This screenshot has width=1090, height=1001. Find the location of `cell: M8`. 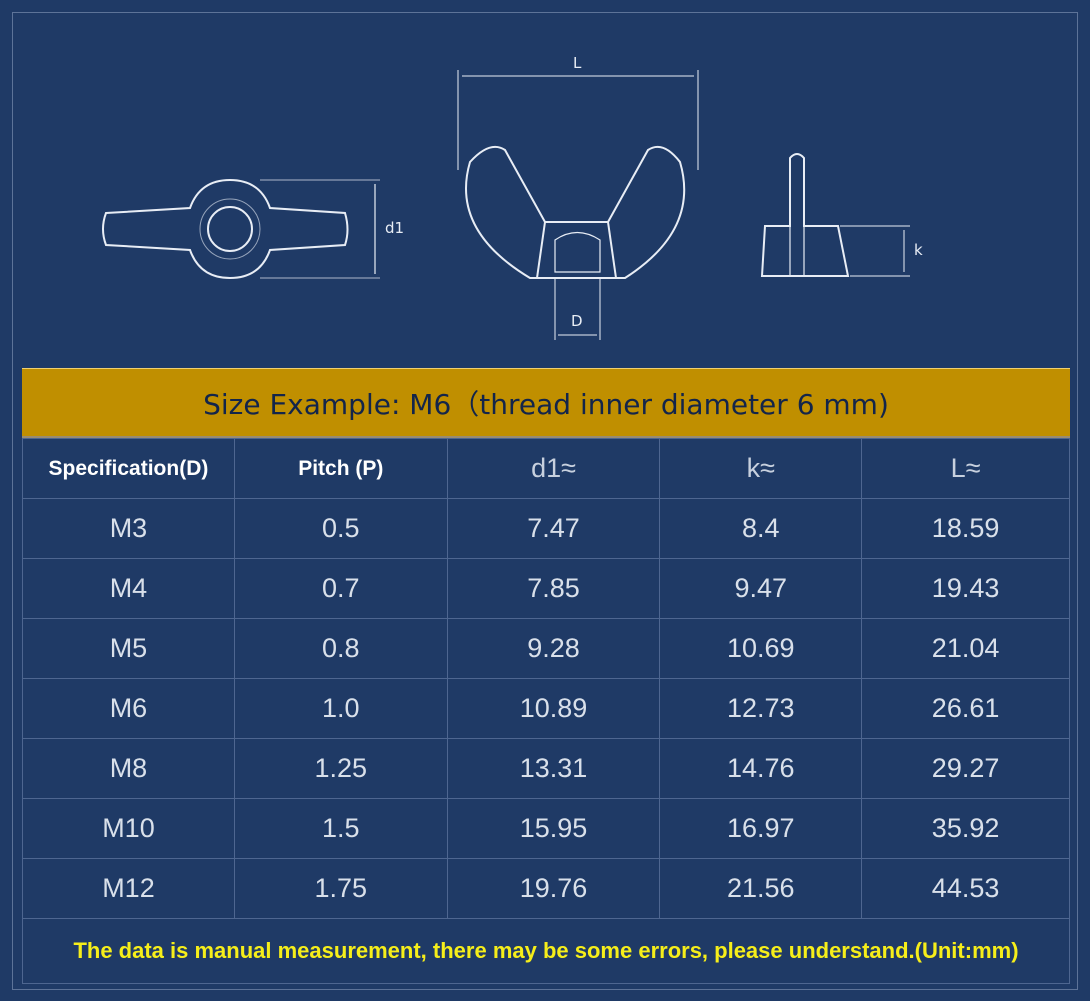

cell: M8 is located at coordinates (128, 768).